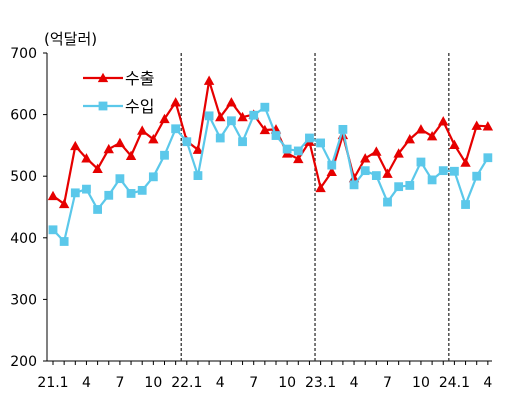 This screenshot has height=417, width=512. What do you see at coordinates (70, 39) in the screenshot?
I see `unit-label: (억달러)` at bounding box center [70, 39].